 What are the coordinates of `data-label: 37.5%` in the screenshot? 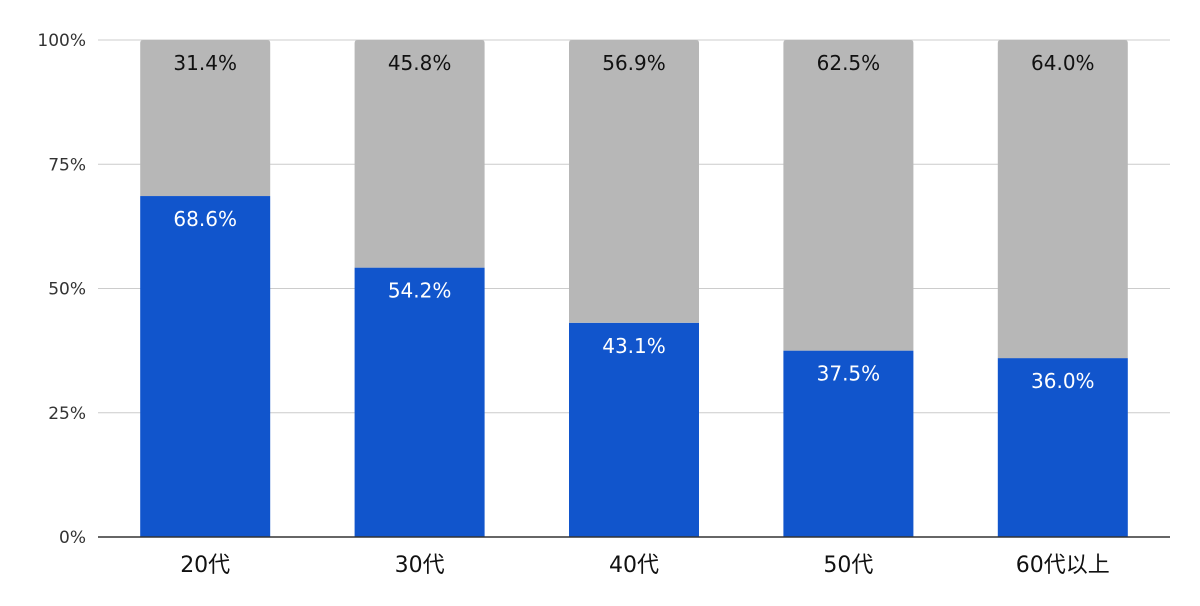 It's located at (849, 374).